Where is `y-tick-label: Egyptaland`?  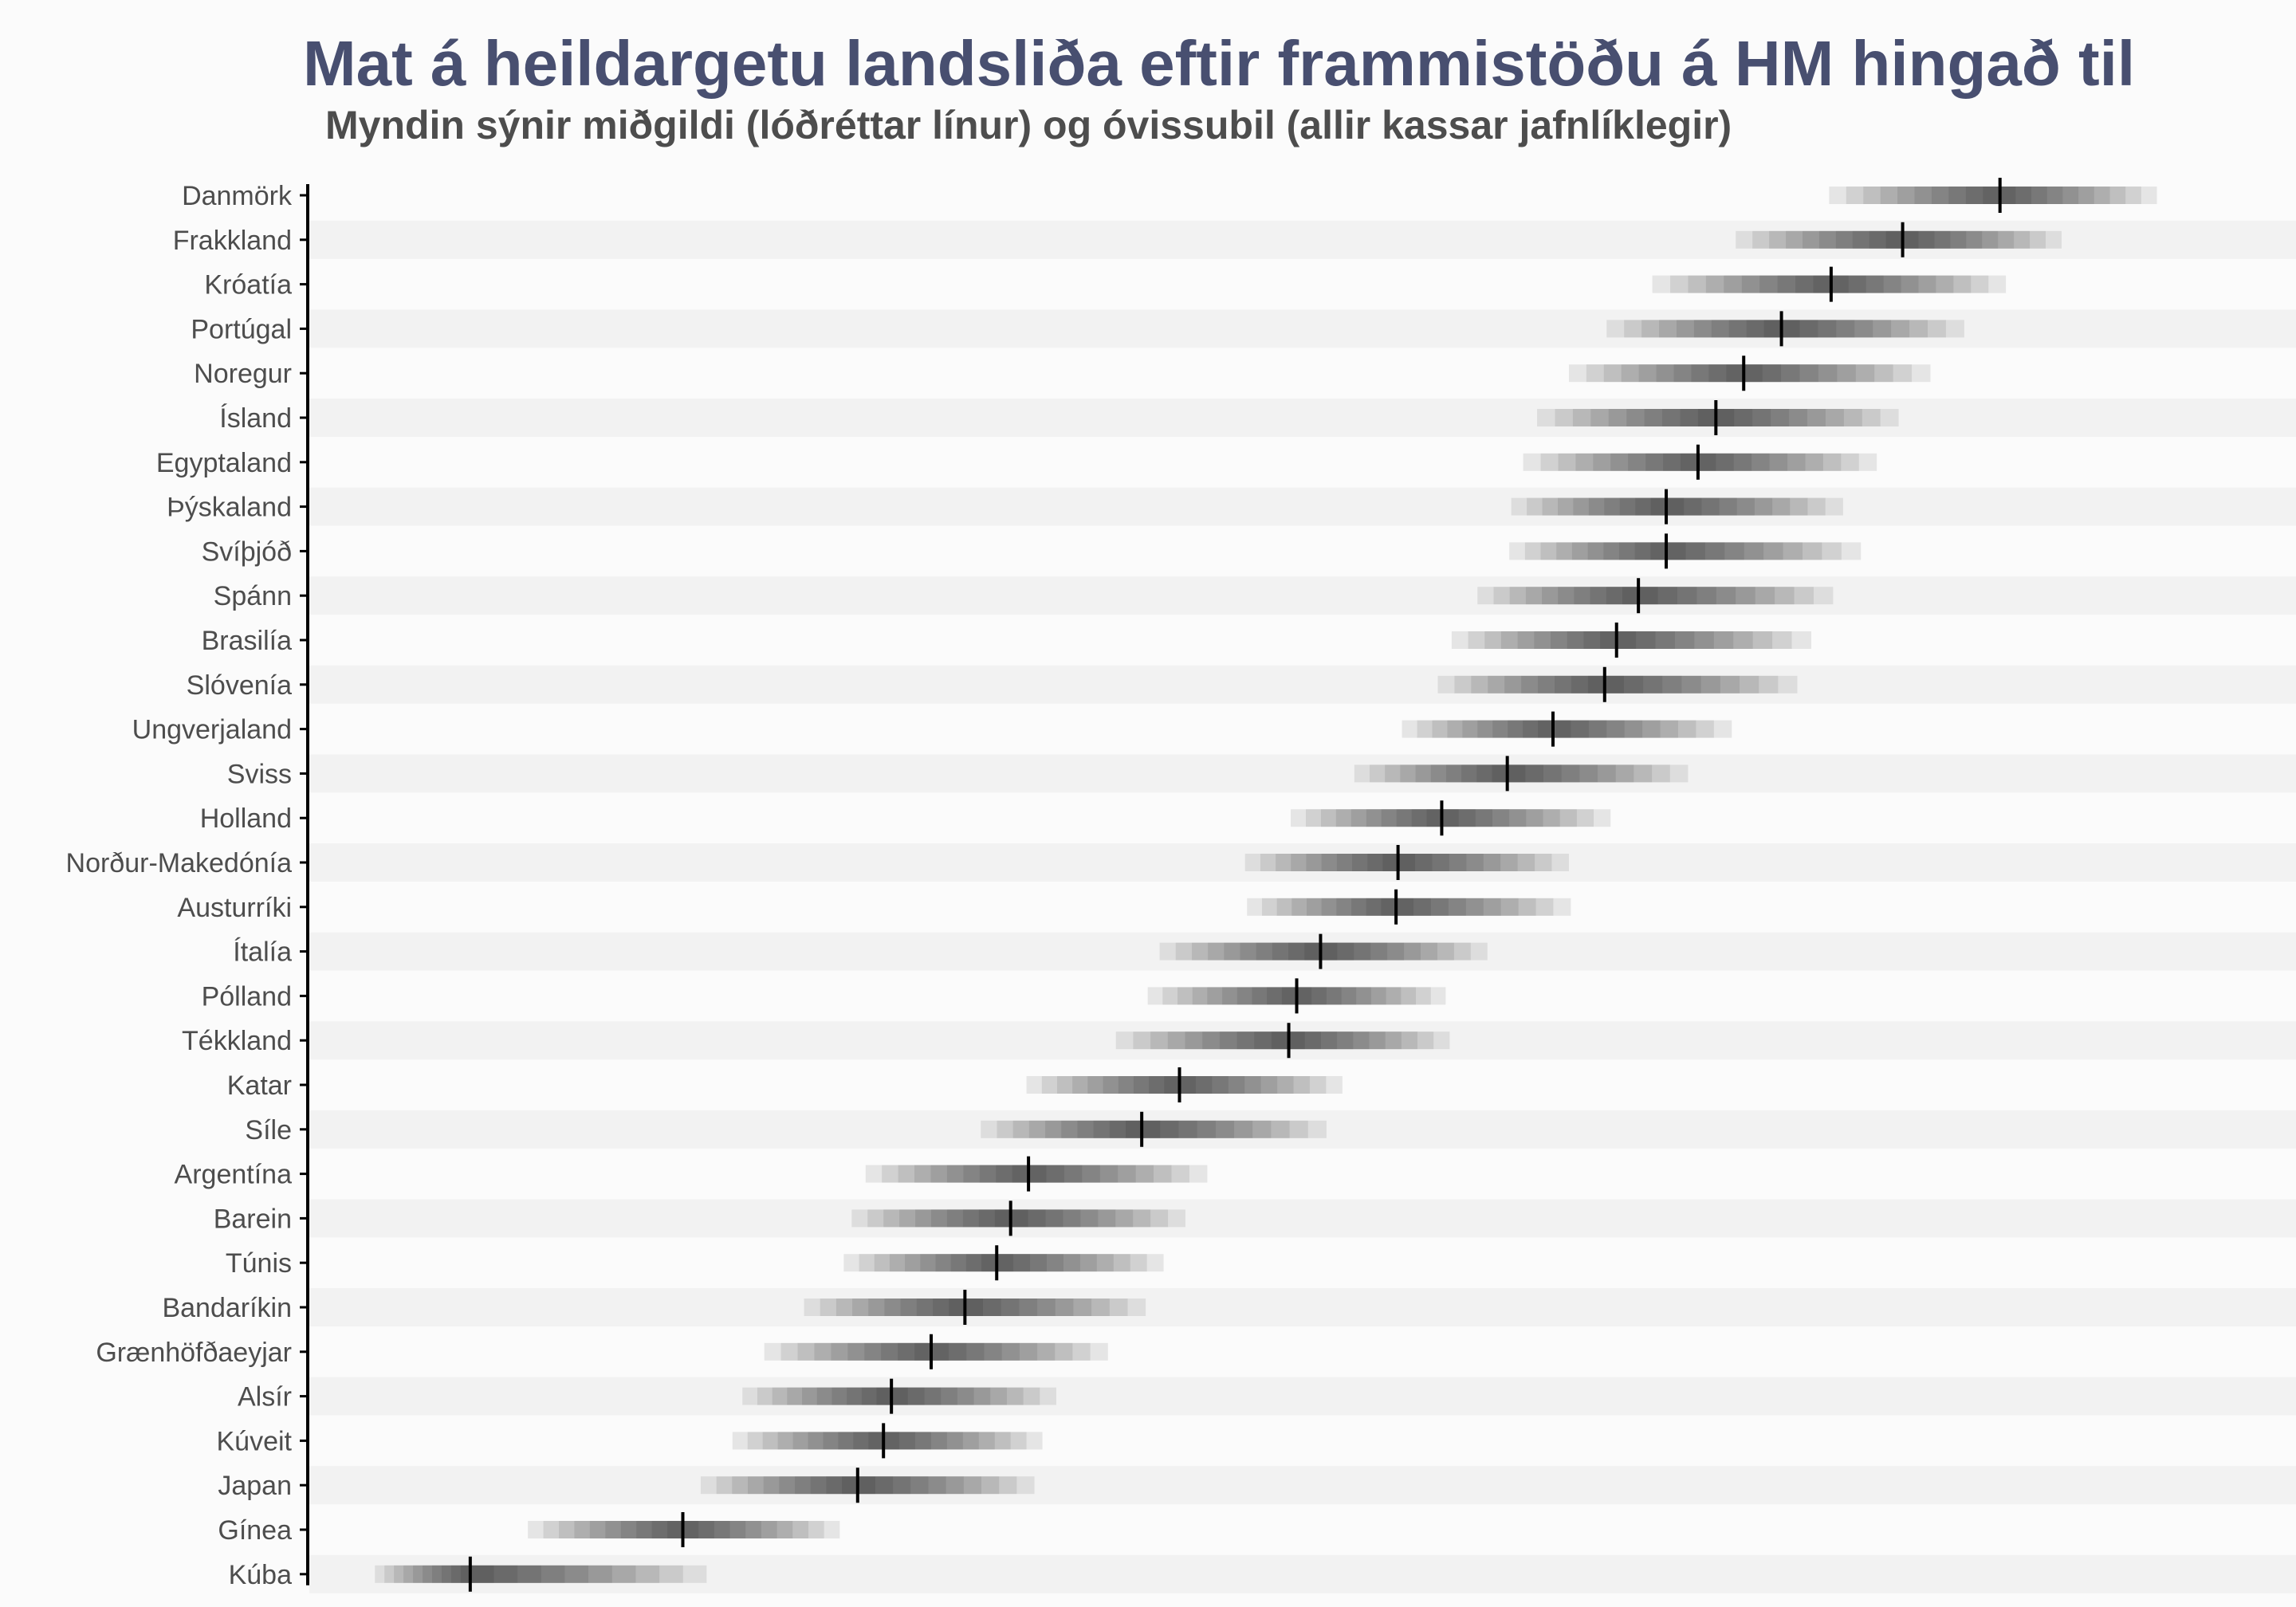
y-tick-label: Egyptaland is located at coordinates (224, 463).